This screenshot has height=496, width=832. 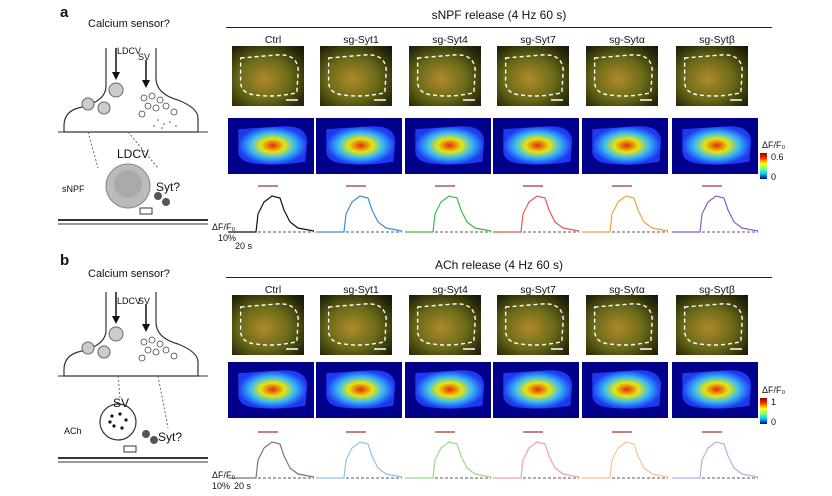 What do you see at coordinates (133, 136) in the screenshot?
I see `synapse-schematic-a` at bounding box center [133, 136].